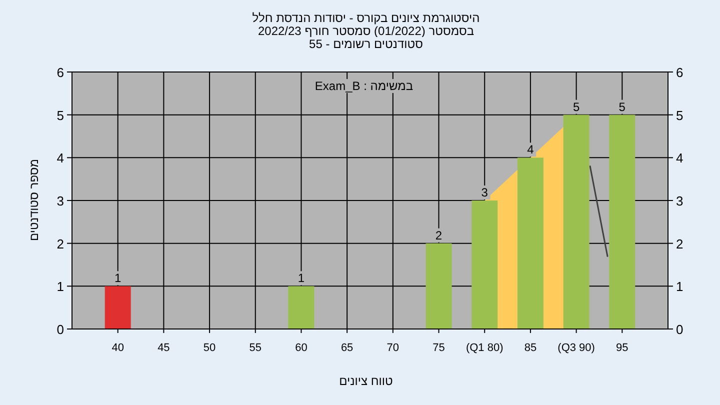 The height and width of the screenshot is (405, 720). I want to click on y-tick-label: 0, so click(60, 329).